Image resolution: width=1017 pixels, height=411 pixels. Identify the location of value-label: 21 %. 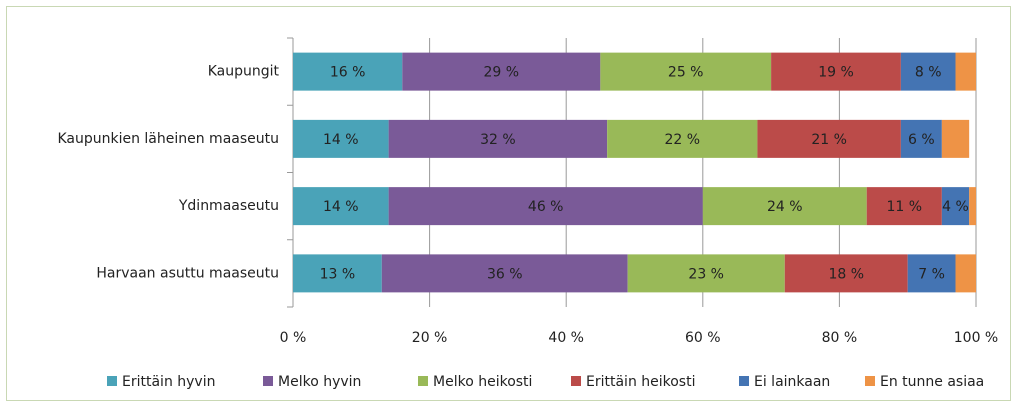
(829, 140).